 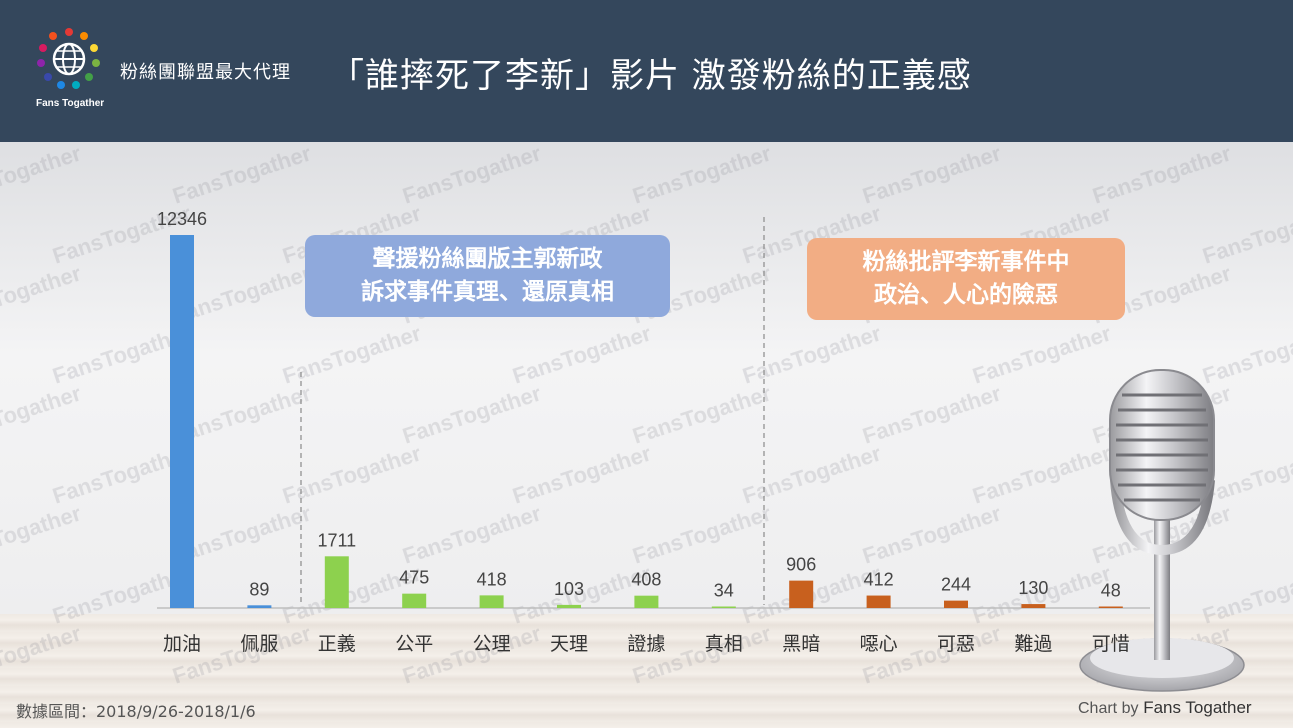 What do you see at coordinates (569, 589) in the screenshot?
I see `value-label-5: 103` at bounding box center [569, 589].